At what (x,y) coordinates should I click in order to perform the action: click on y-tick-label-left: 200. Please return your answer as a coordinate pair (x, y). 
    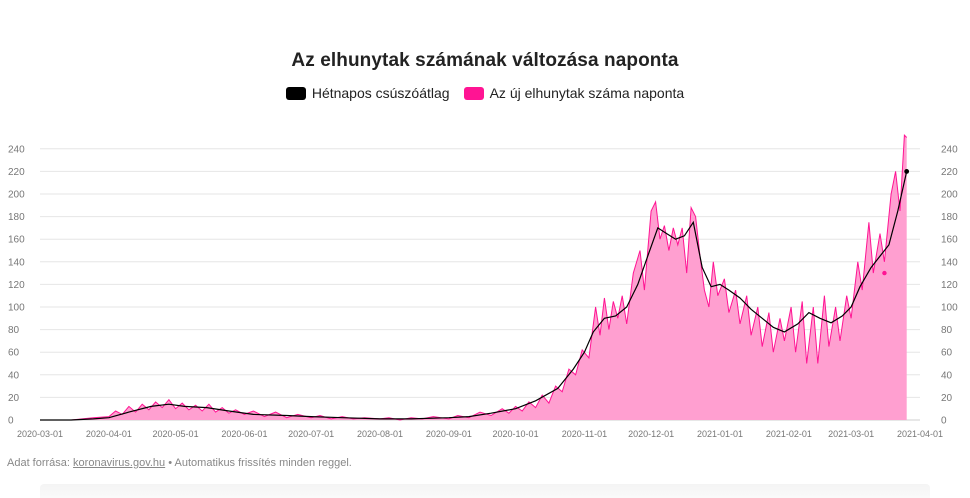
    Looking at the image, I should click on (16, 195).